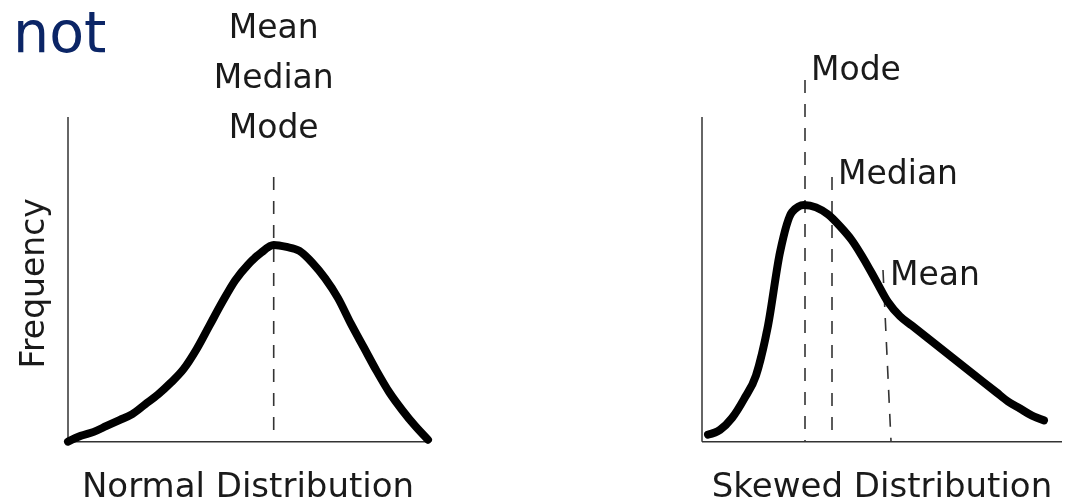  Describe the element at coordinates (856, 68) in the screenshot. I see `text: Mode` at that location.